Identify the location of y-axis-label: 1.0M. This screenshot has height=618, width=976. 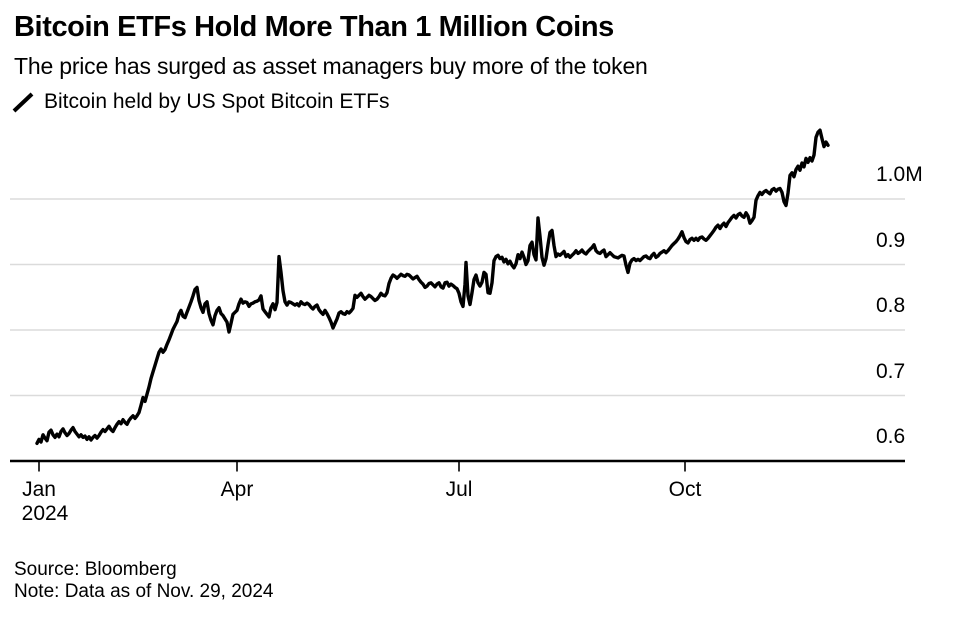
(899, 174).